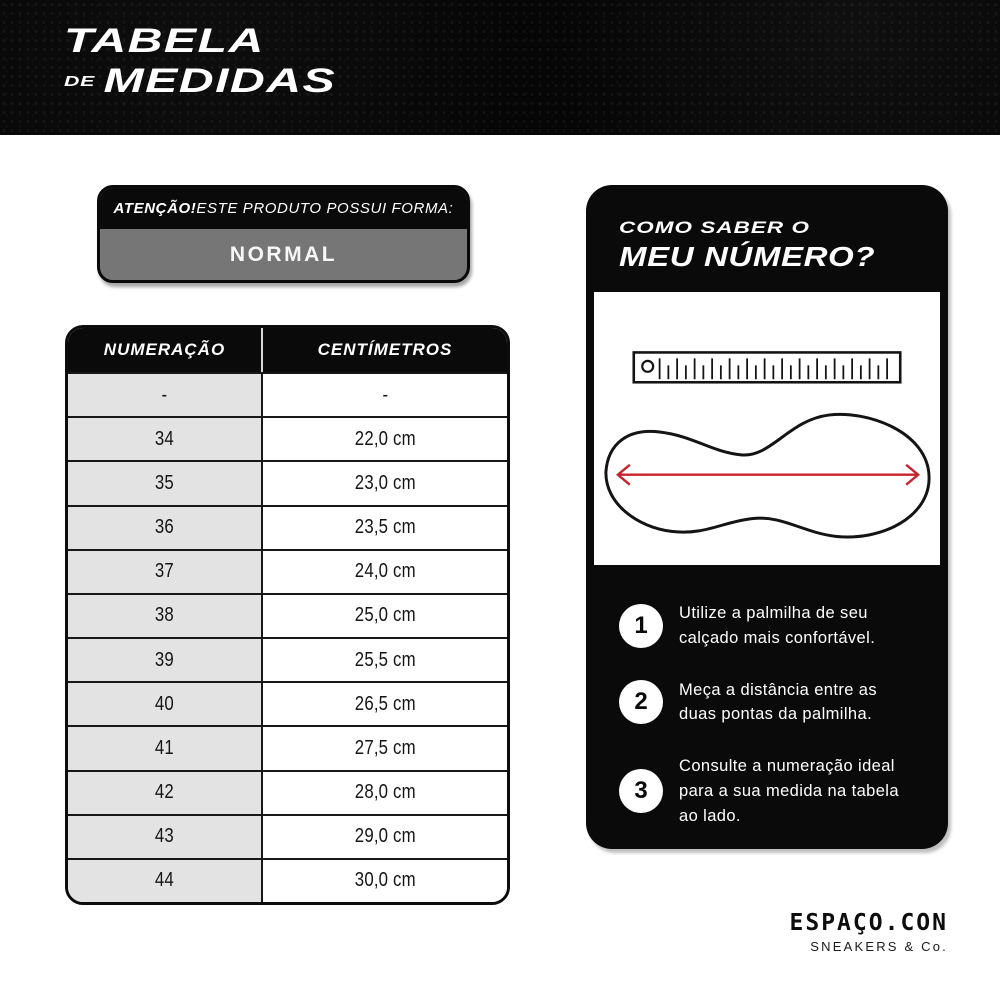 This screenshot has height=1000, width=1000. I want to click on table-row: 38 25,0 cm, so click(287, 615).